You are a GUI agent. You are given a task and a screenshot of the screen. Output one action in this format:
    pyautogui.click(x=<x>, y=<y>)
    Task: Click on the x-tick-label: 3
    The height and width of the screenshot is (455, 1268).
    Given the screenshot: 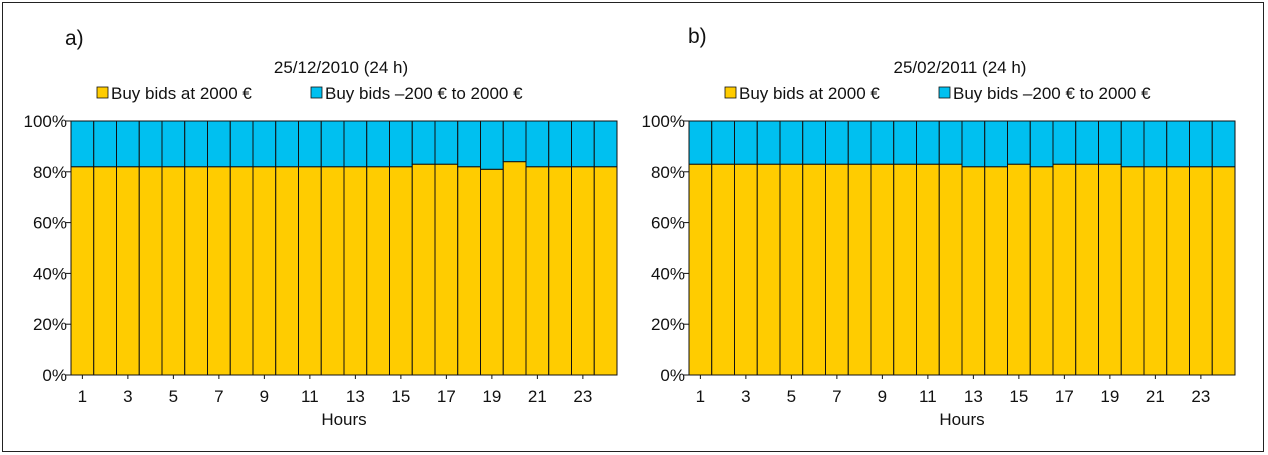 What is the action you would take?
    pyautogui.click(x=127, y=396)
    